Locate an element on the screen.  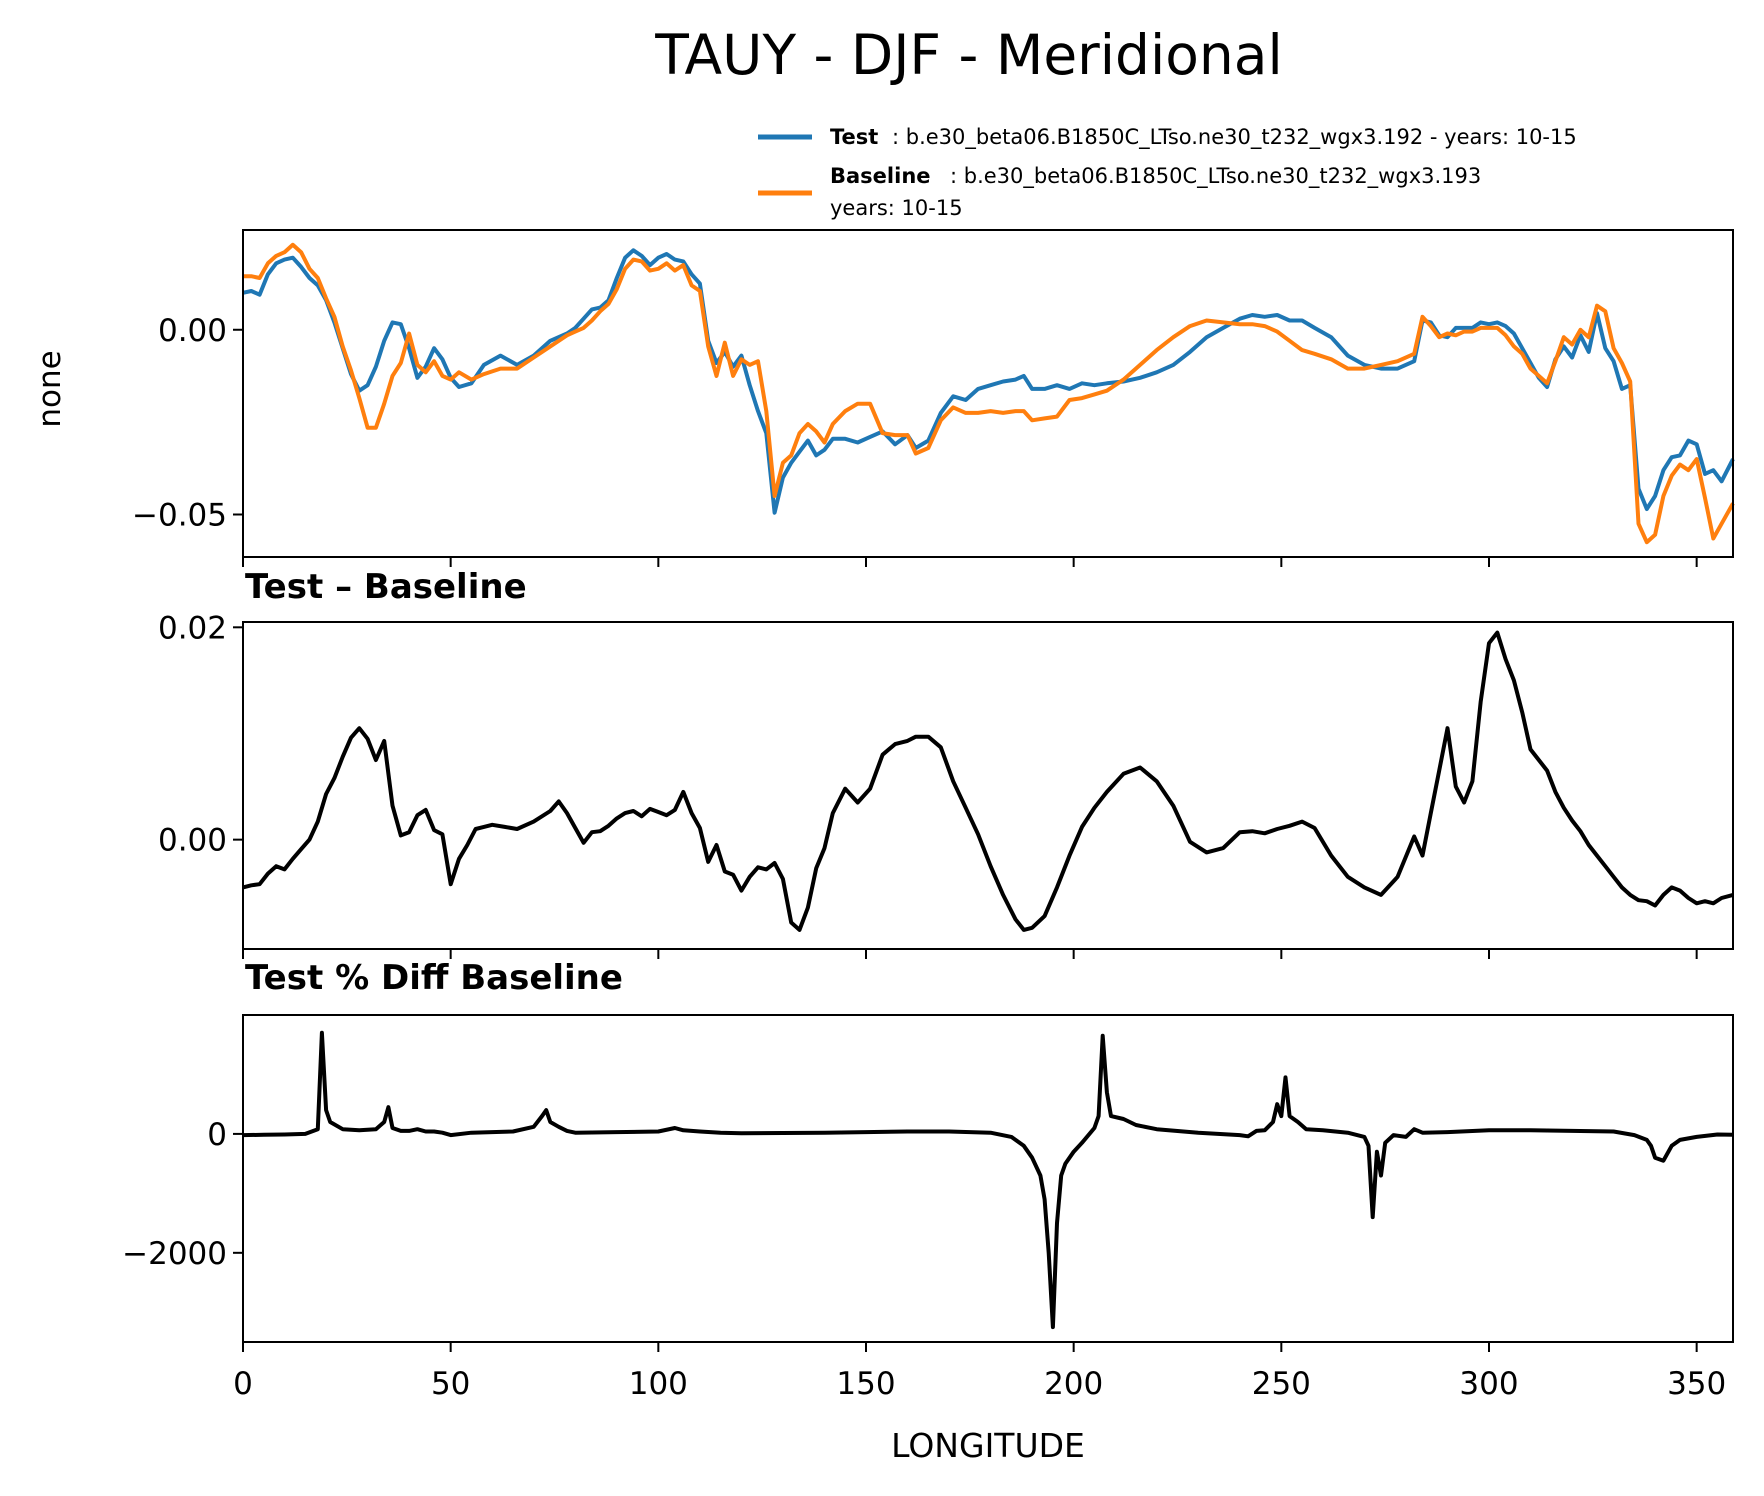
panel-percent-diff-ytick-label-0: 0 is located at coordinates (217, 1135).